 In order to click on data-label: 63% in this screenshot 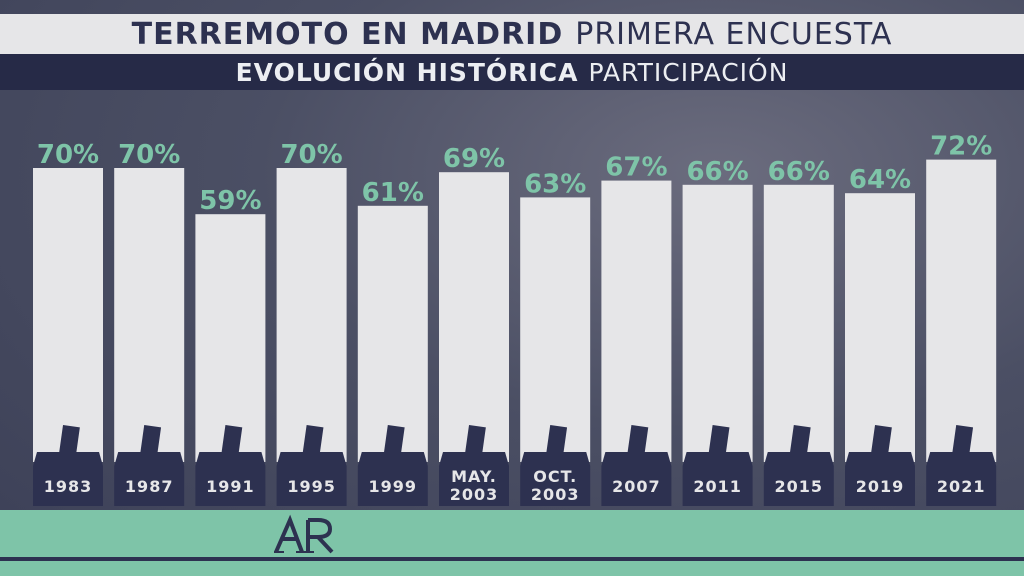, I will do `click(555, 184)`.